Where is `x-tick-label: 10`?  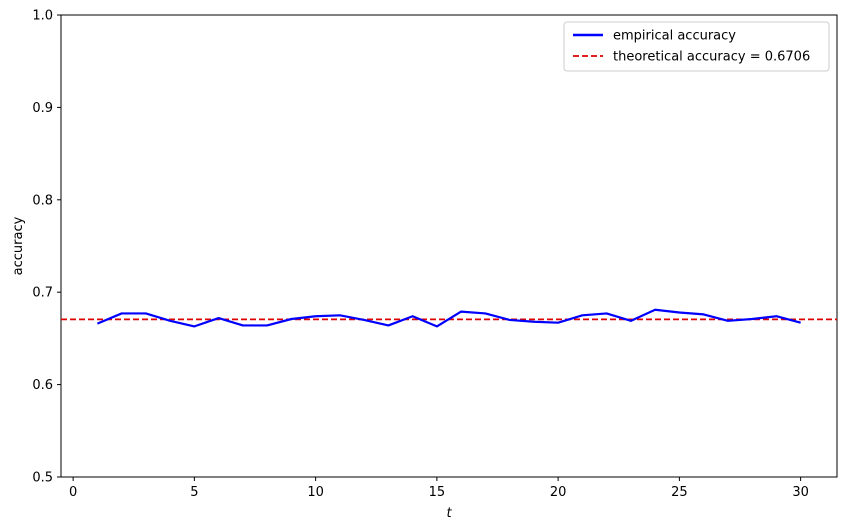
x-tick-label: 10 is located at coordinates (315, 492).